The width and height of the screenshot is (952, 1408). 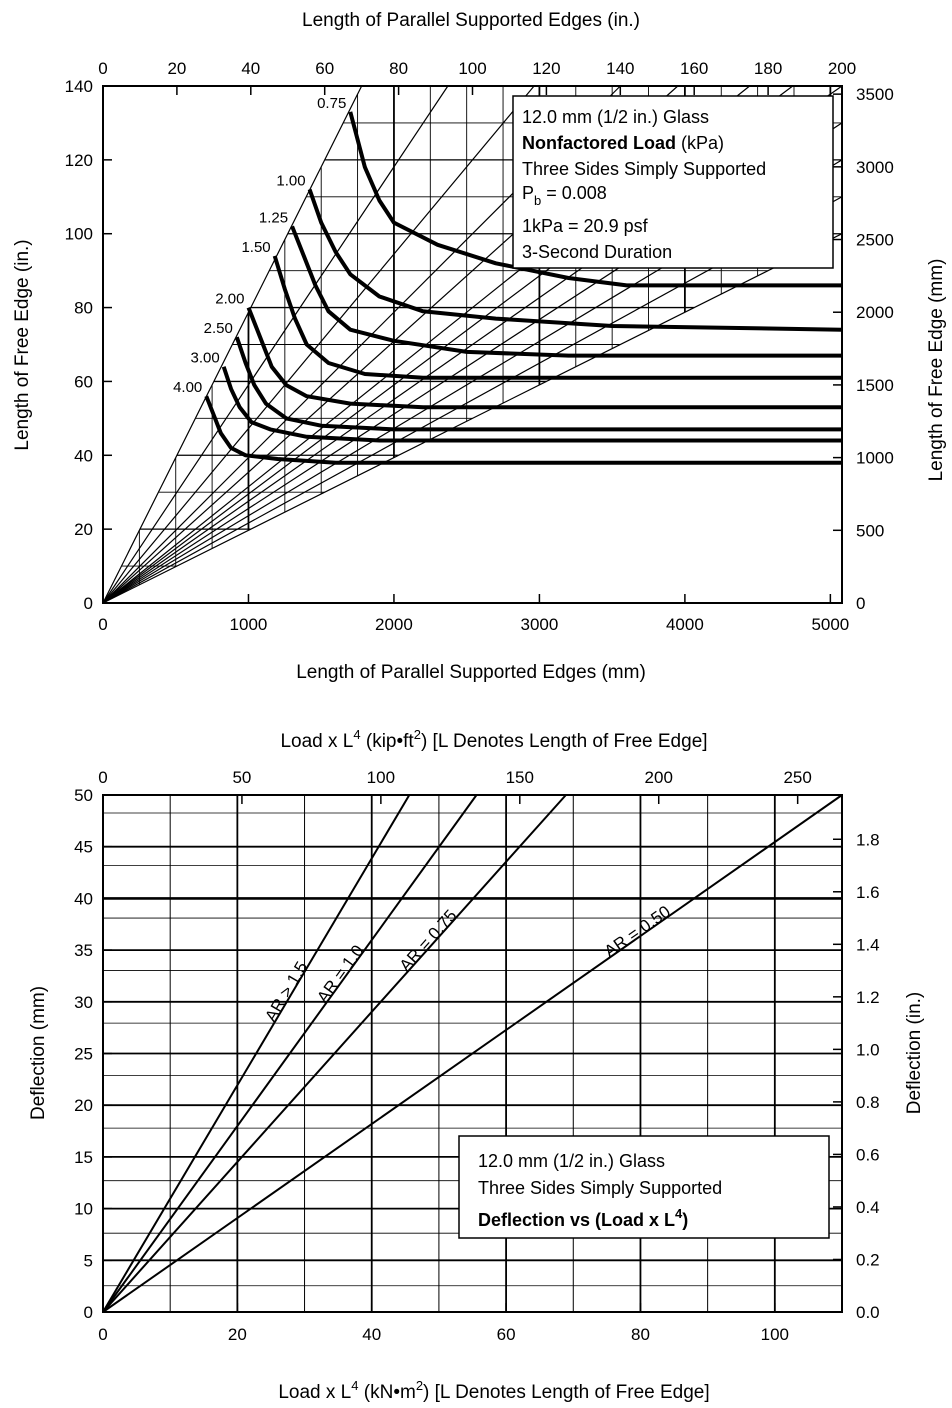 What do you see at coordinates (290, 1053) in the screenshot?
I see `deflection-line` at bounding box center [290, 1053].